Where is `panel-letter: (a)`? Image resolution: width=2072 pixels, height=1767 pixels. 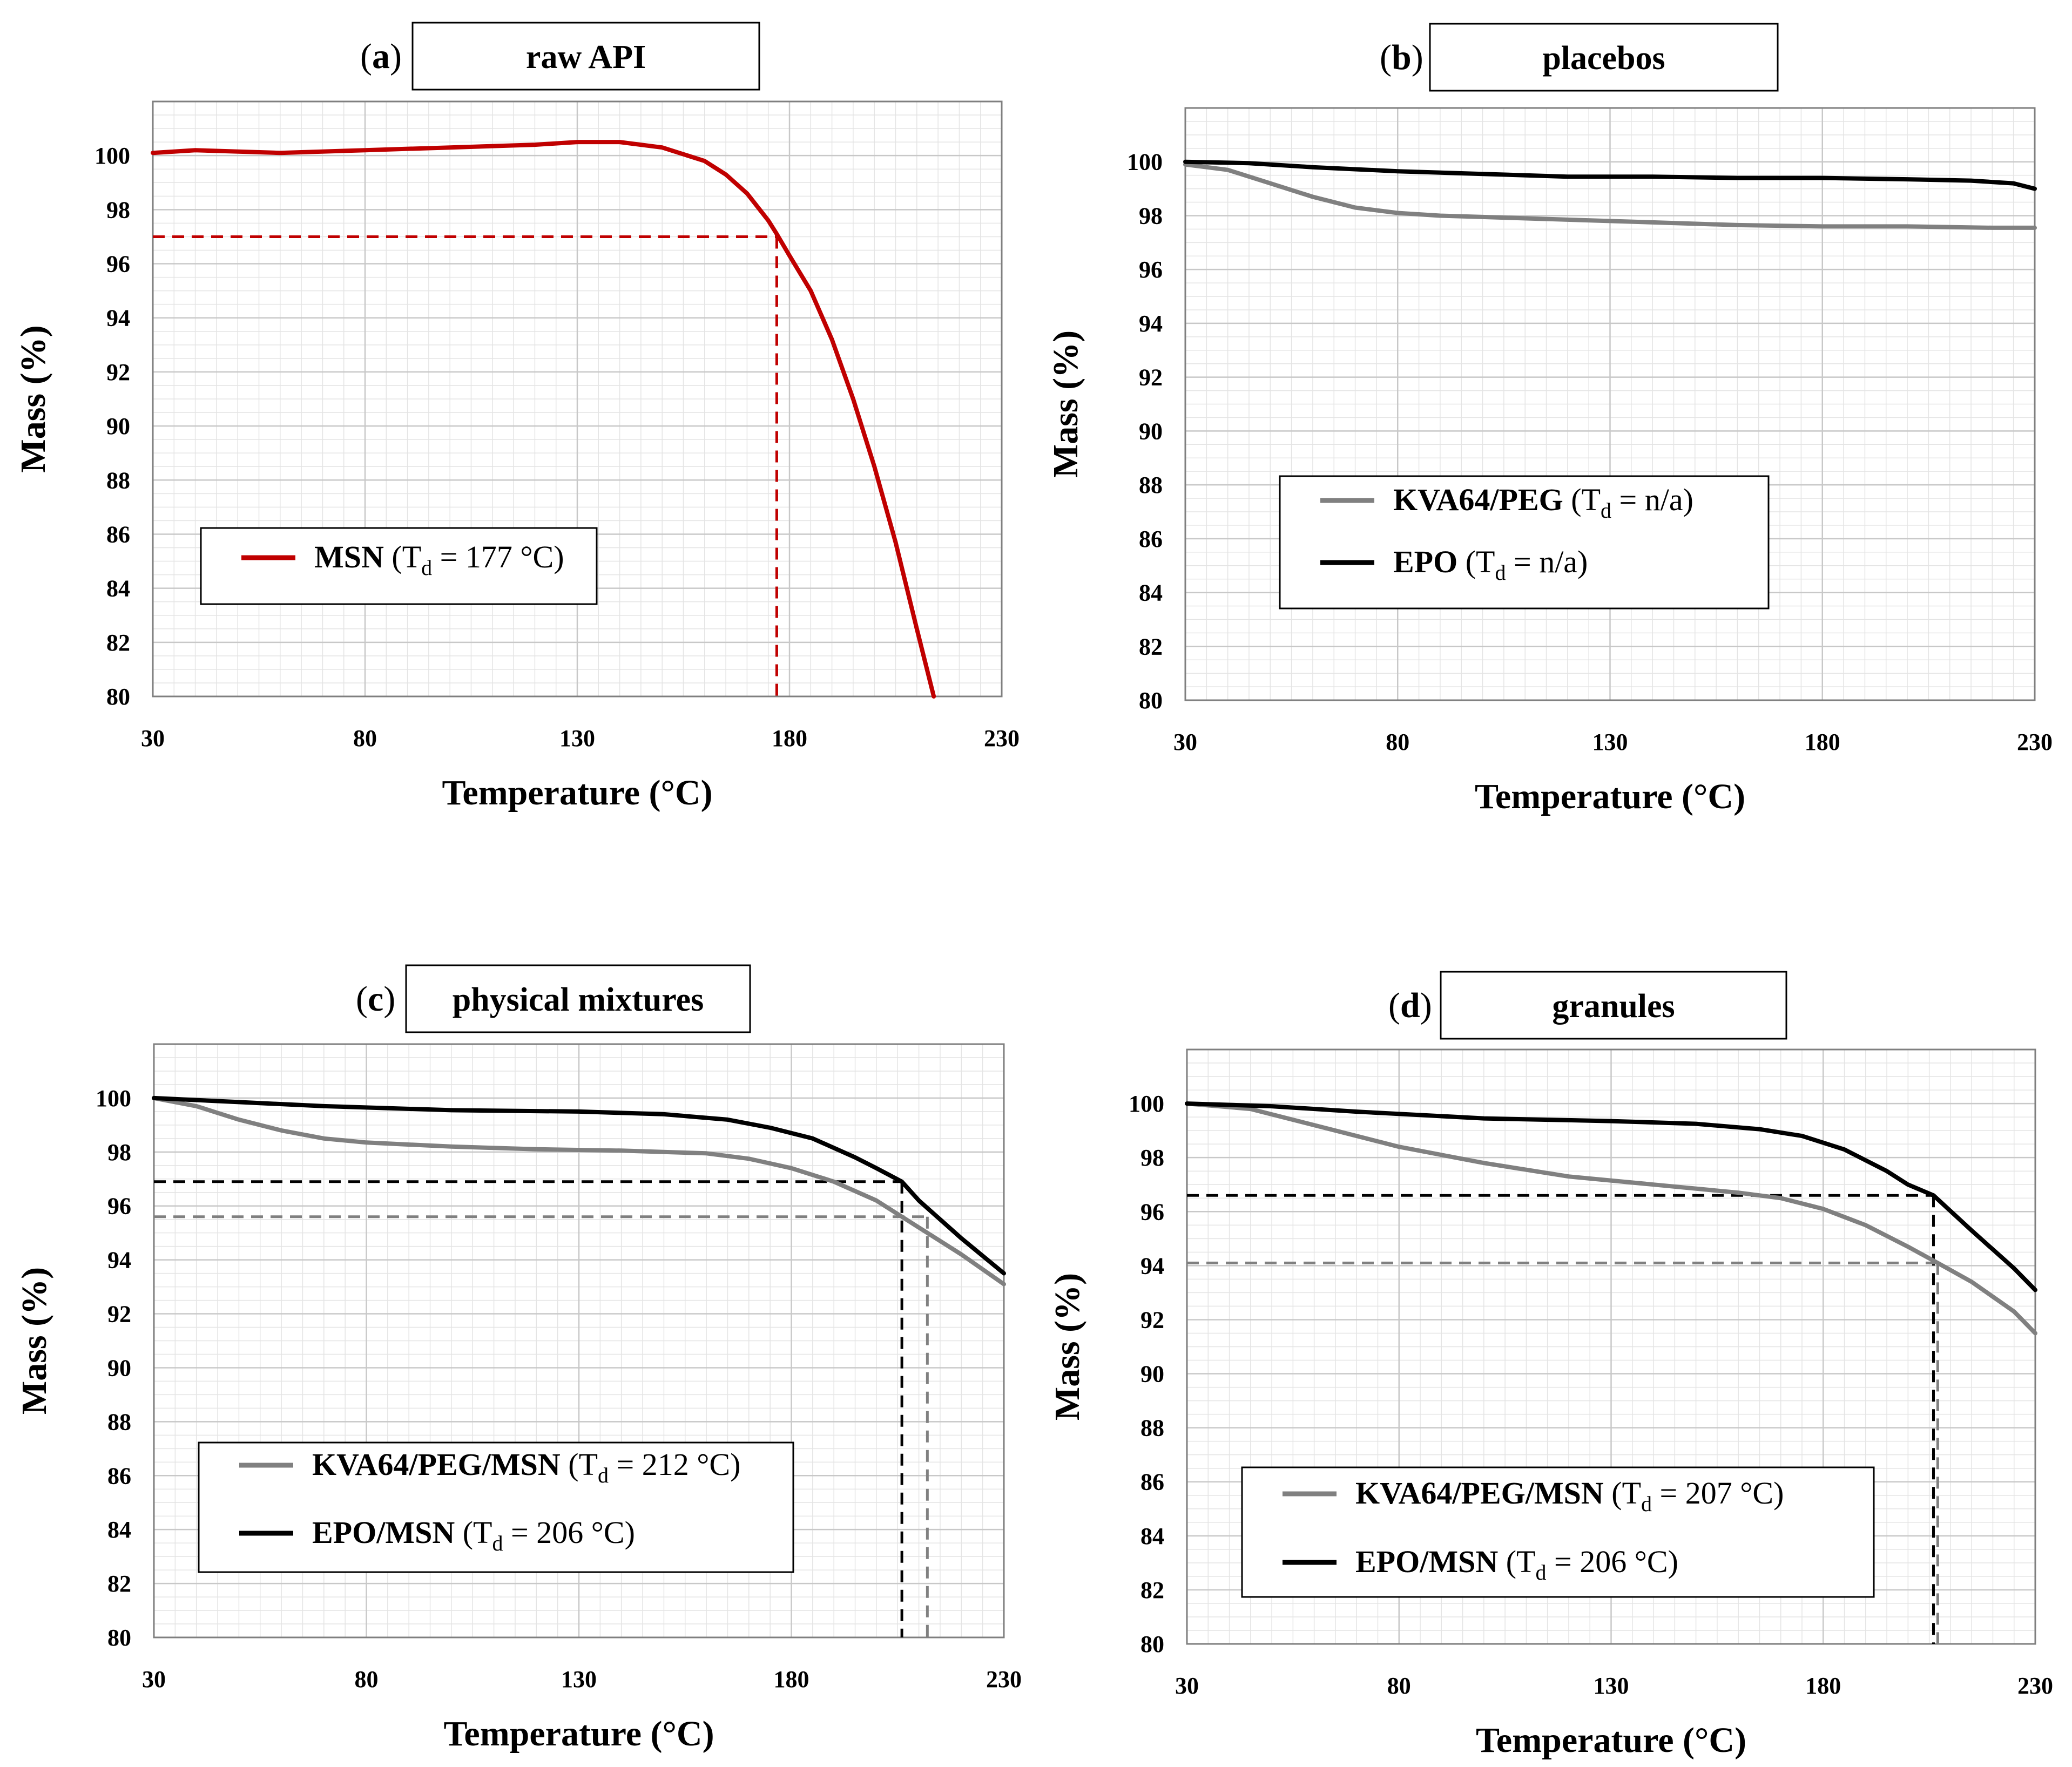 panel-letter: (a) is located at coordinates (381, 56).